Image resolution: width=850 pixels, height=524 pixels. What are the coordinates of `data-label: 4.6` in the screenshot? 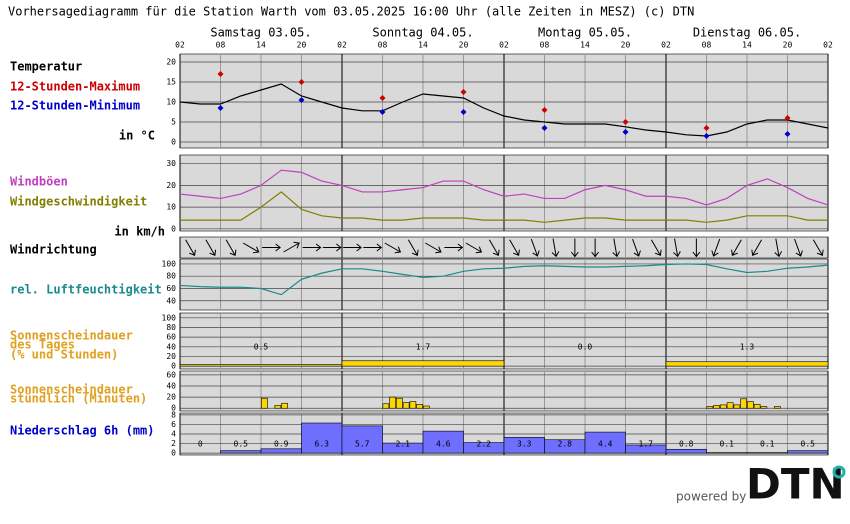 It's located at (443, 444).